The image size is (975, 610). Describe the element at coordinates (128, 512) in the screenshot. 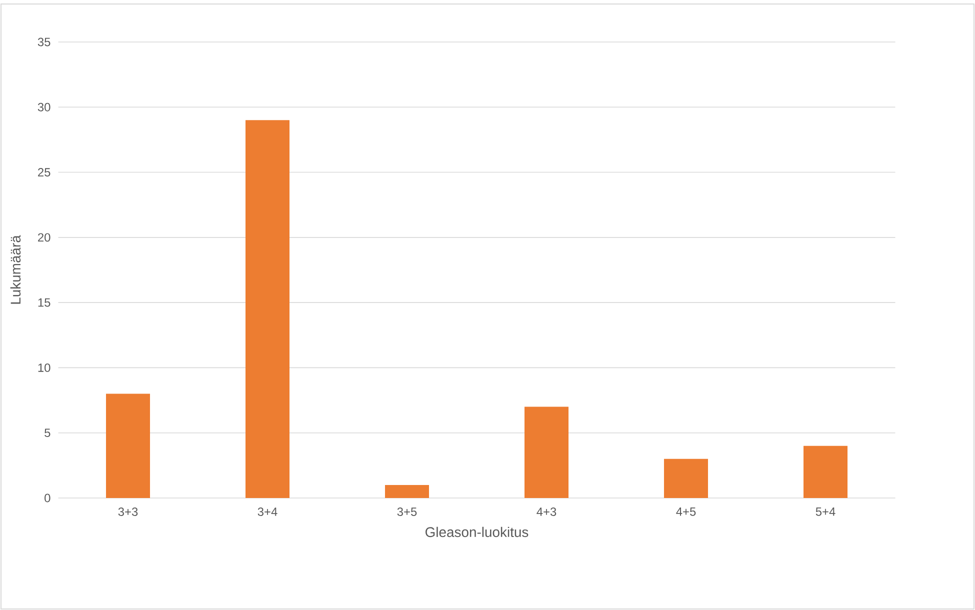

I see `x-tick-label: 3+3` at that location.